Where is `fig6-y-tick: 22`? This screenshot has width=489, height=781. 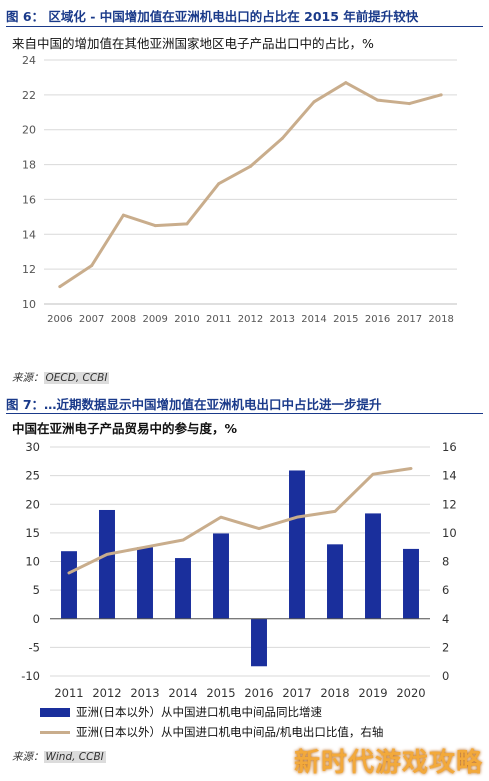 fig6-y-tick: 22 is located at coordinates (29, 95).